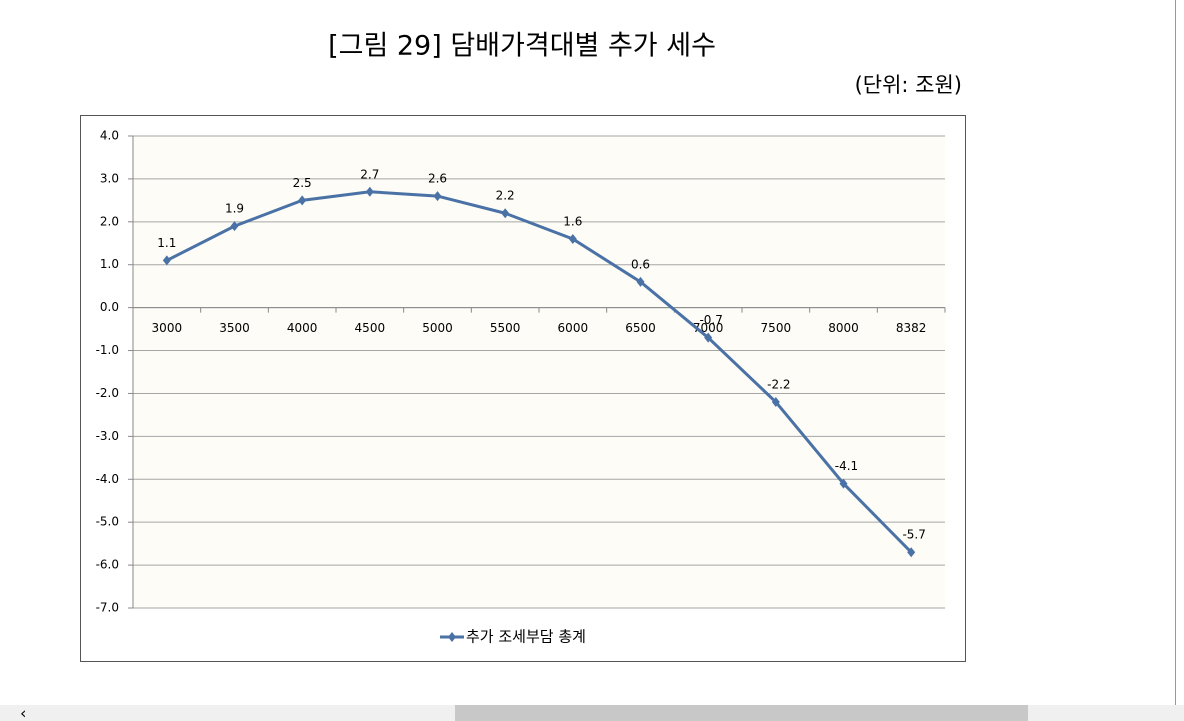 The width and height of the screenshot is (1184, 721). Describe the element at coordinates (437, 328) in the screenshot. I see `x-tick-label: 5000` at that location.